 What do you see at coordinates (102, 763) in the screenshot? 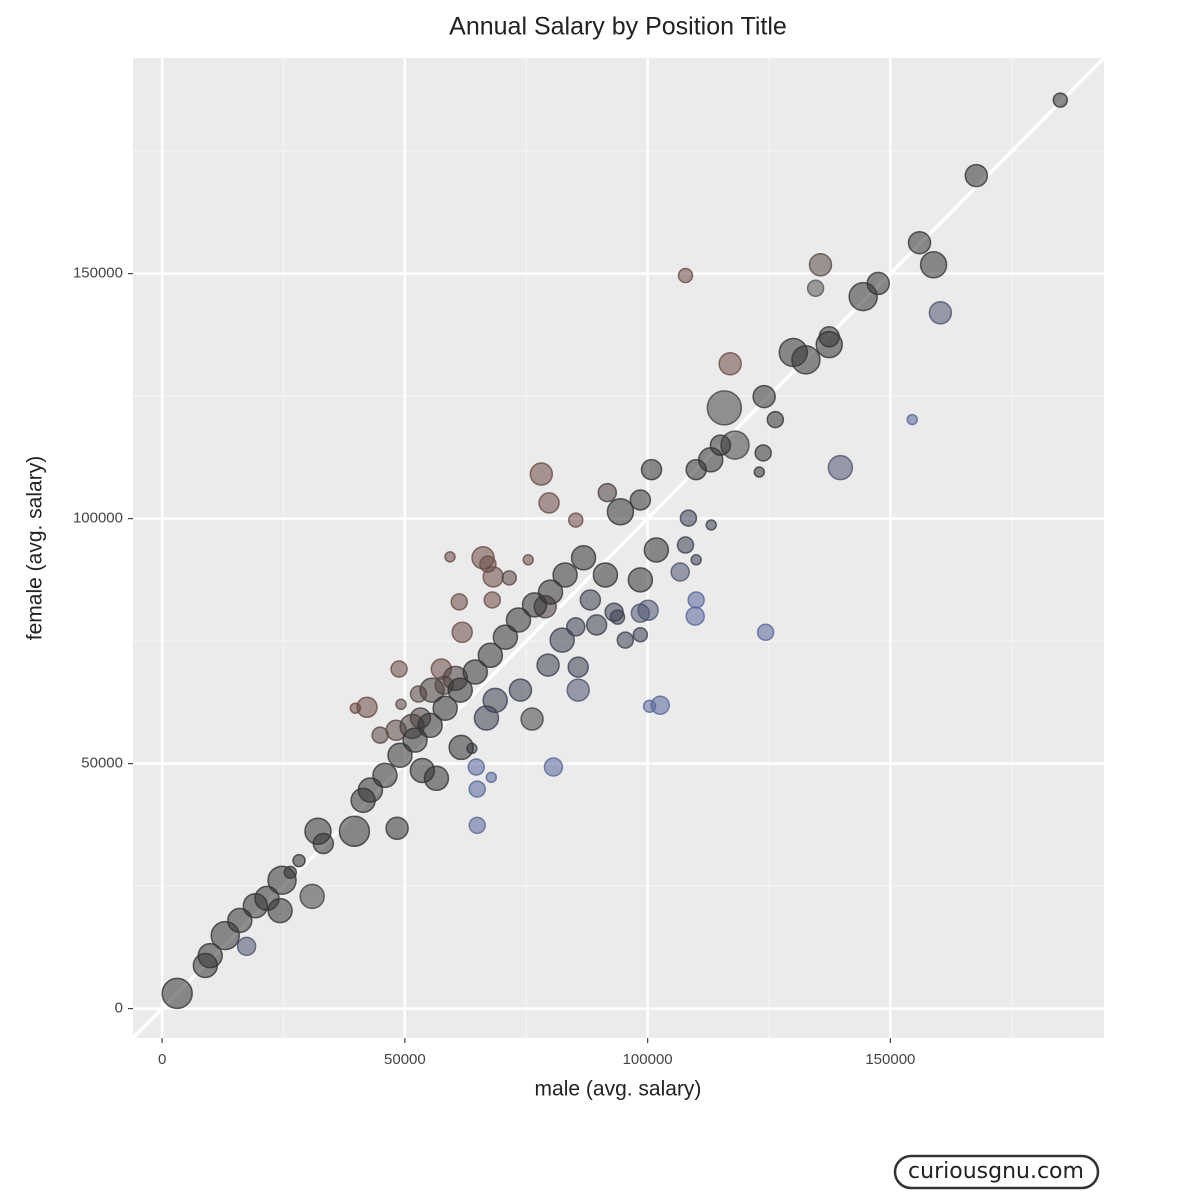
I see `y-tick-label: 50000` at bounding box center [102, 763].